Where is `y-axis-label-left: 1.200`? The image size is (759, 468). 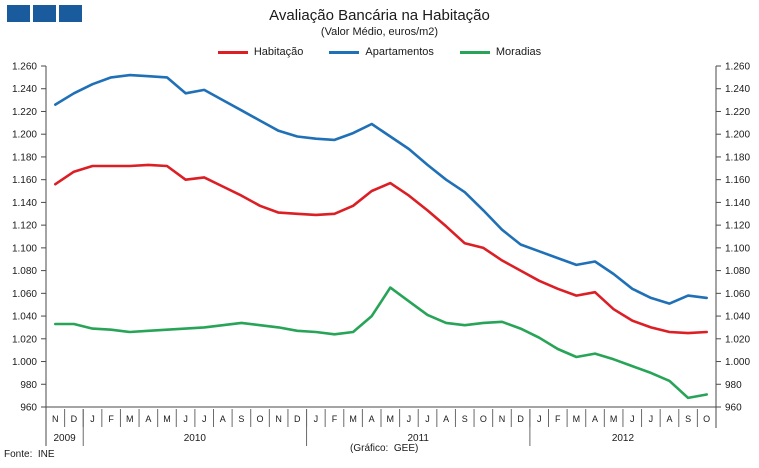
y-axis-label-left: 1.200 is located at coordinates (24, 135).